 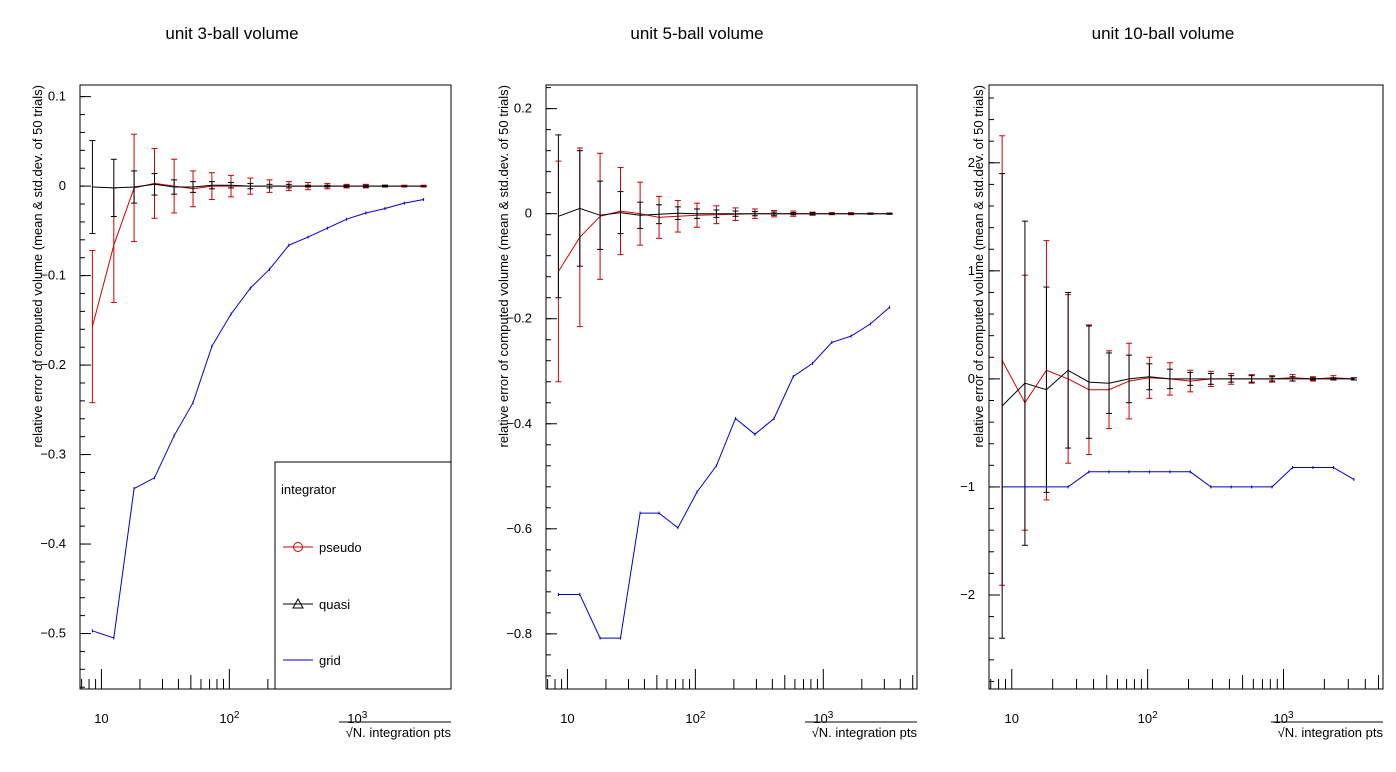 I want to click on legend-marker-triangle, so click(x=298, y=603).